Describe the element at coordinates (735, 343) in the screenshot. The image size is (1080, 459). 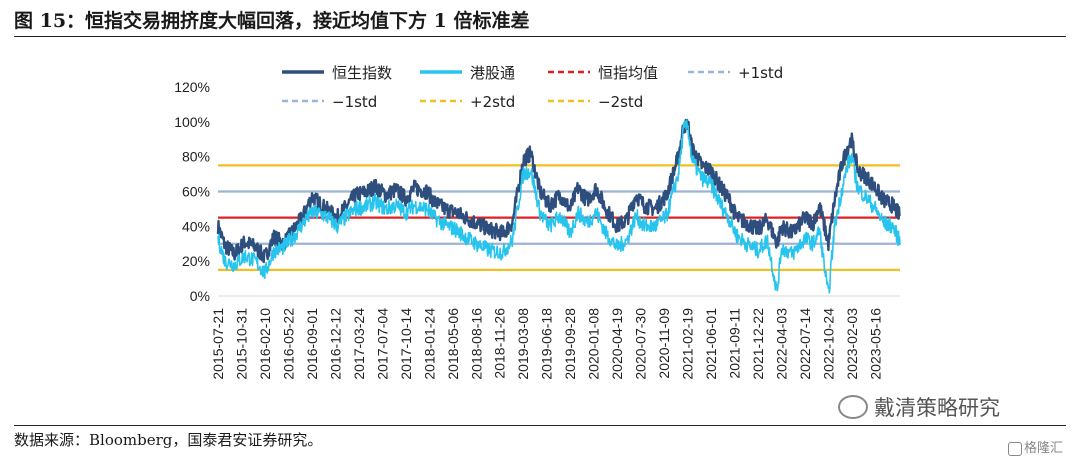
I see `x-tick-label: 2021-09-11` at that location.